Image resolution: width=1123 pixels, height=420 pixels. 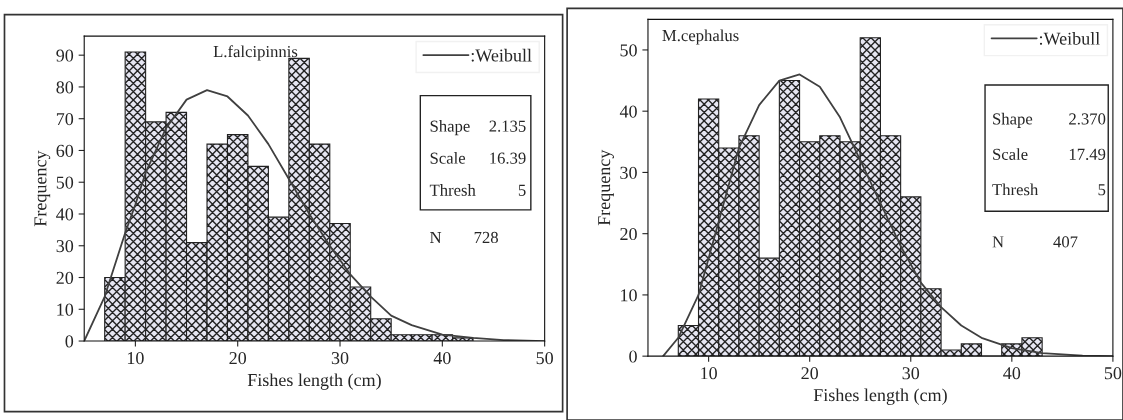 What do you see at coordinates (1049, 154) in the screenshot?
I see `text: Scale 17.49` at bounding box center [1049, 154].